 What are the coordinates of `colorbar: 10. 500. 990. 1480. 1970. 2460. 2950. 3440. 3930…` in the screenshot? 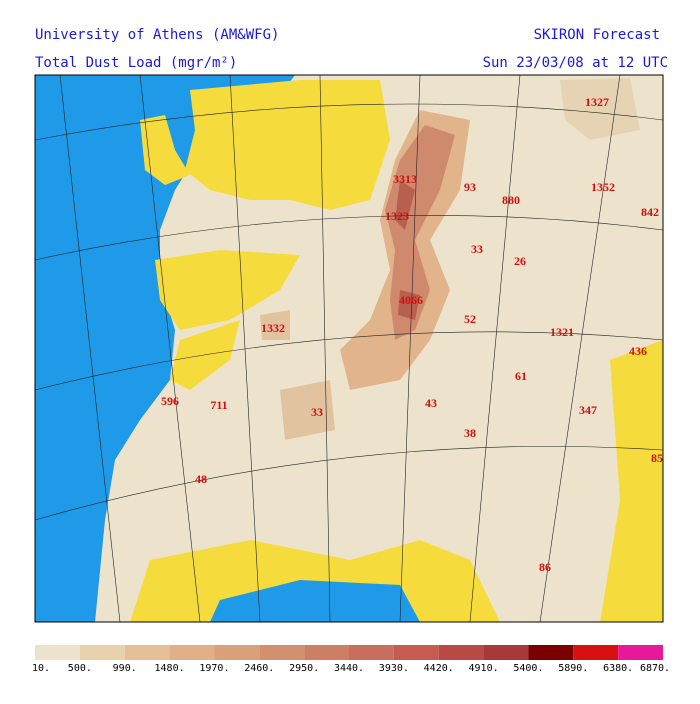 It's located at (351, 659).